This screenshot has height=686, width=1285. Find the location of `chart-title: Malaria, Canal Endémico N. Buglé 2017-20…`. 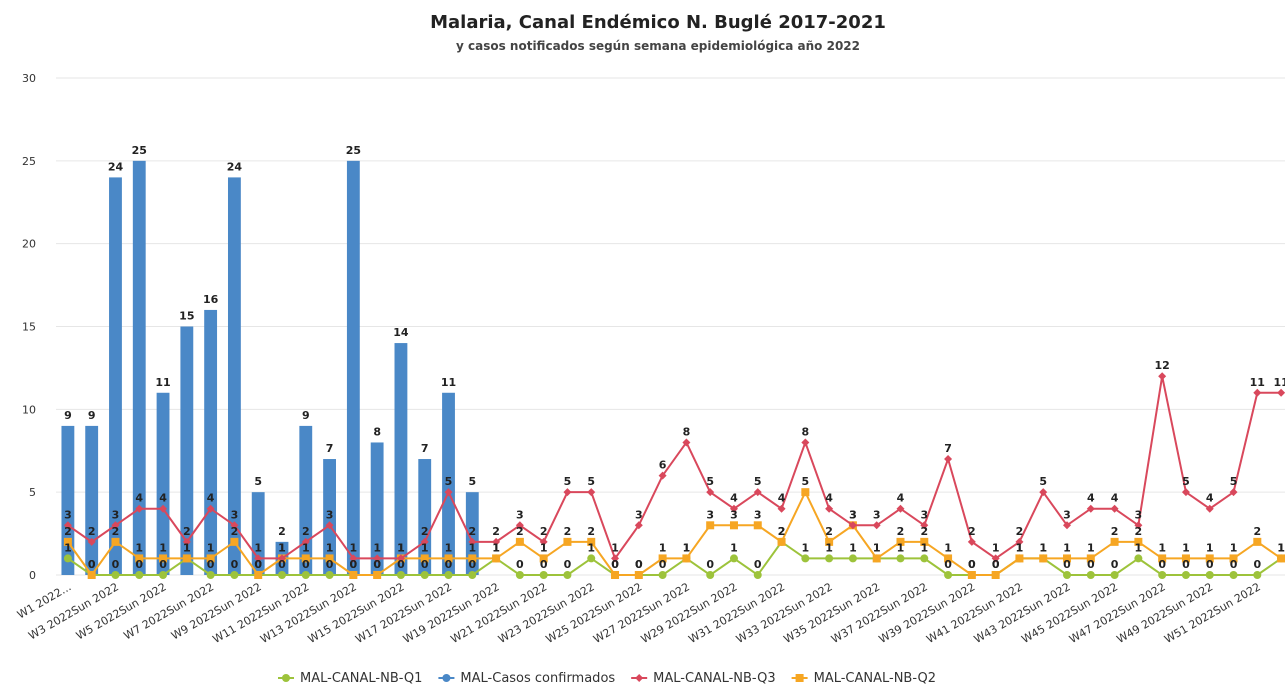

chart-title: Malaria, Canal Endémico N. Buglé 2017-20… is located at coordinates (658, 22).